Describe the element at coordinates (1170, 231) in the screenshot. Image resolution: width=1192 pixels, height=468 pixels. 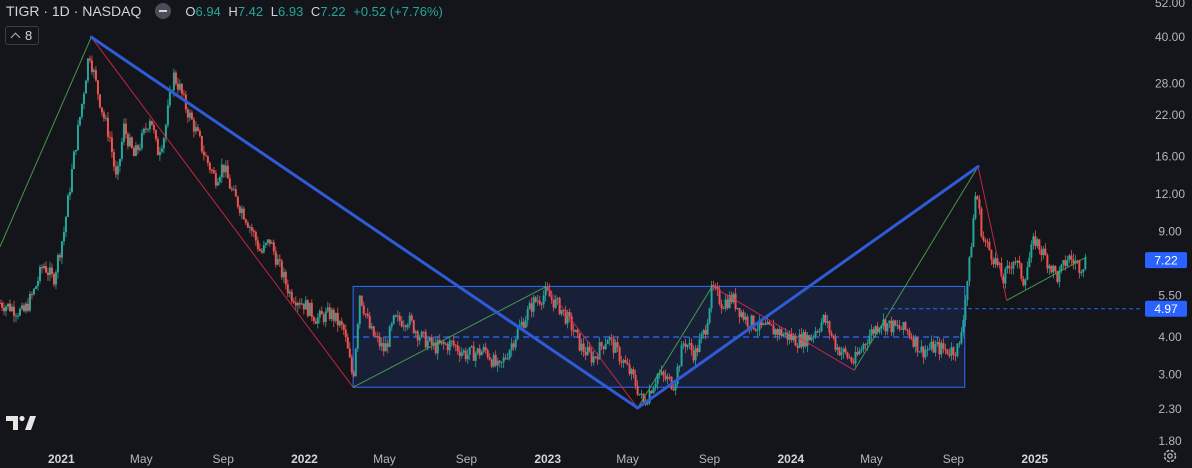
I see `y-tick-label: 9.00` at that location.